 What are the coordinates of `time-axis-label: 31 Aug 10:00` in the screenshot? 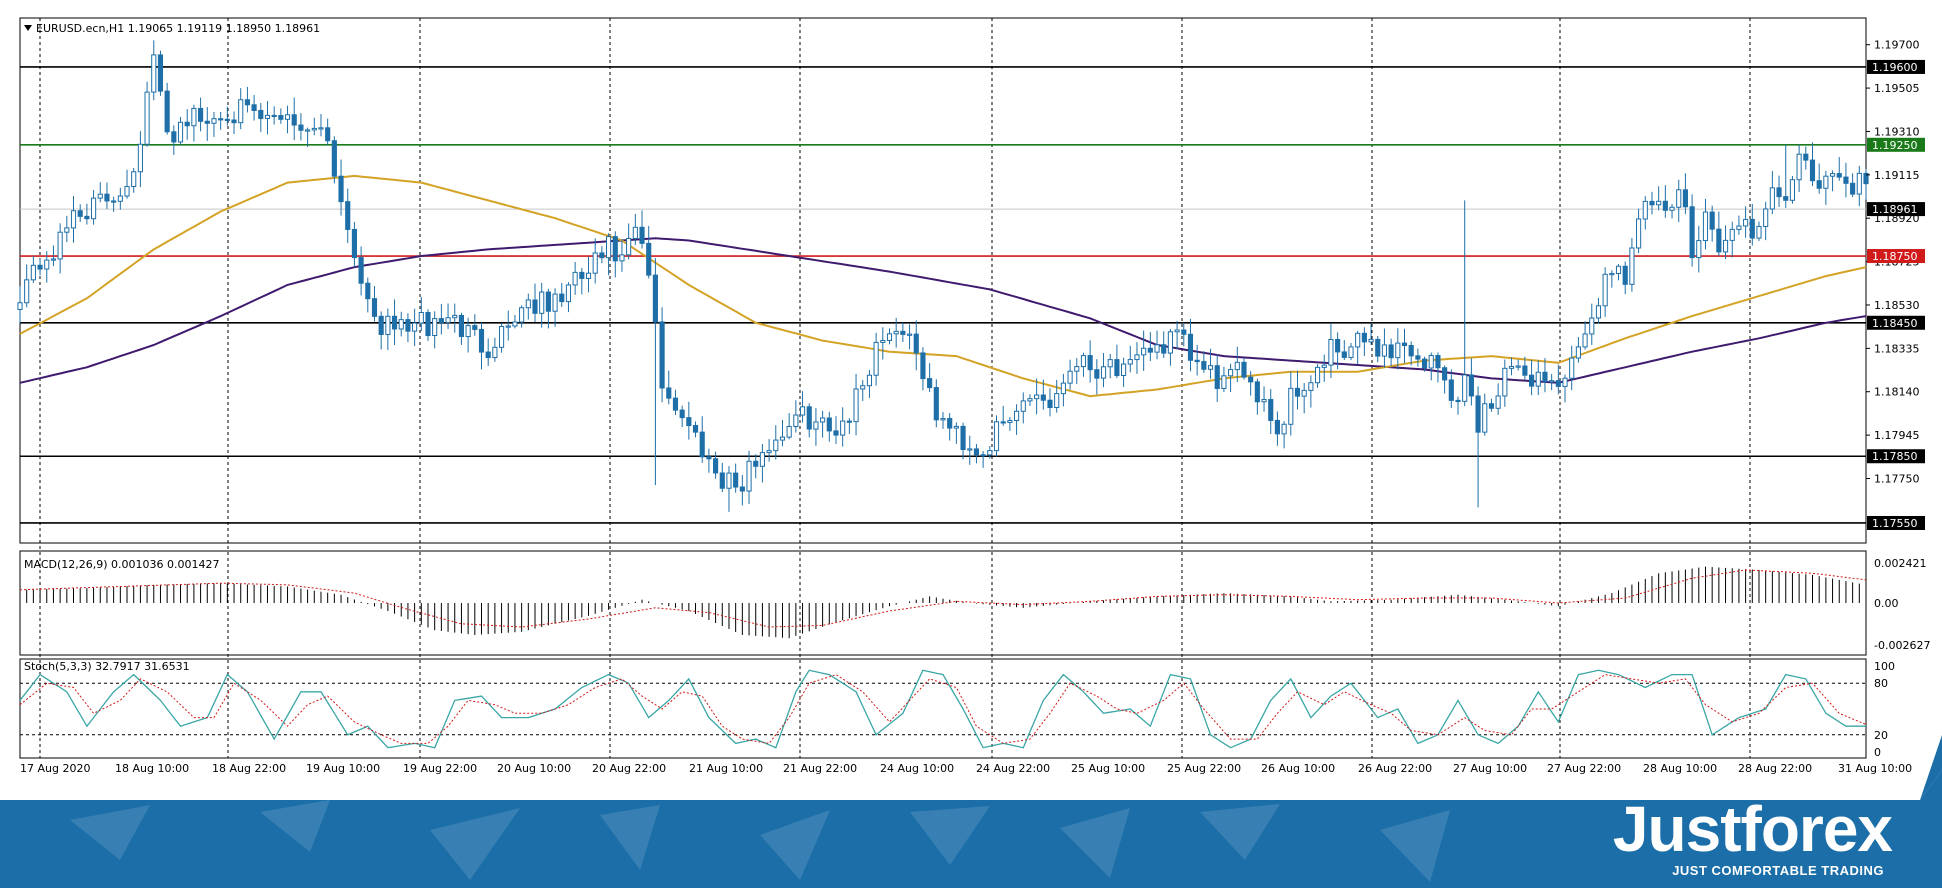 It's located at (1875, 768).